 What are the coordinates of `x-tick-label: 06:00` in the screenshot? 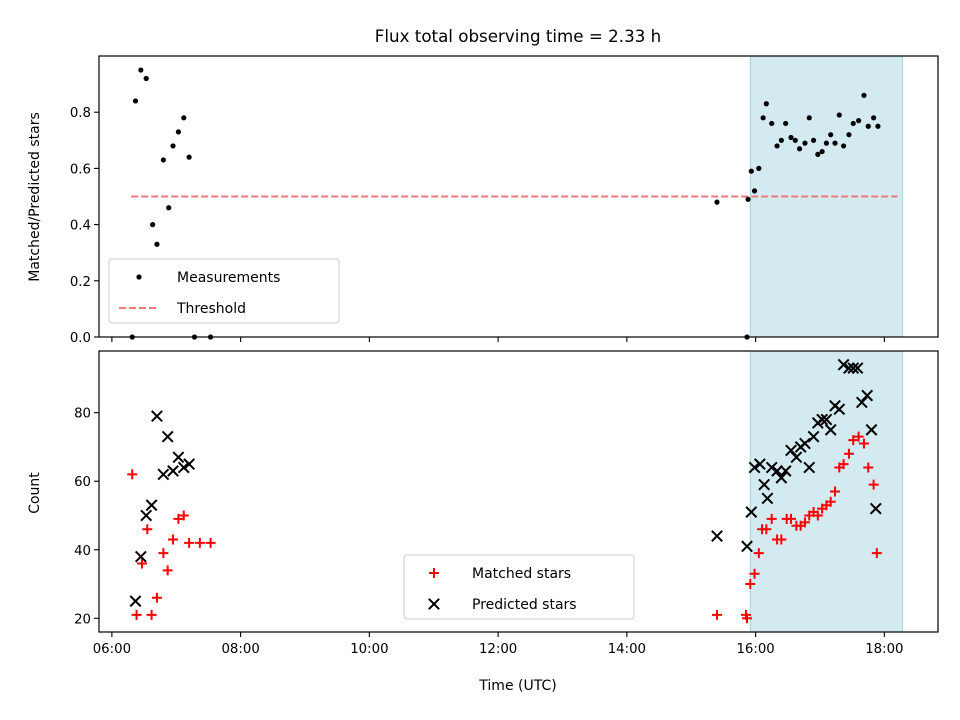 It's located at (112, 649).